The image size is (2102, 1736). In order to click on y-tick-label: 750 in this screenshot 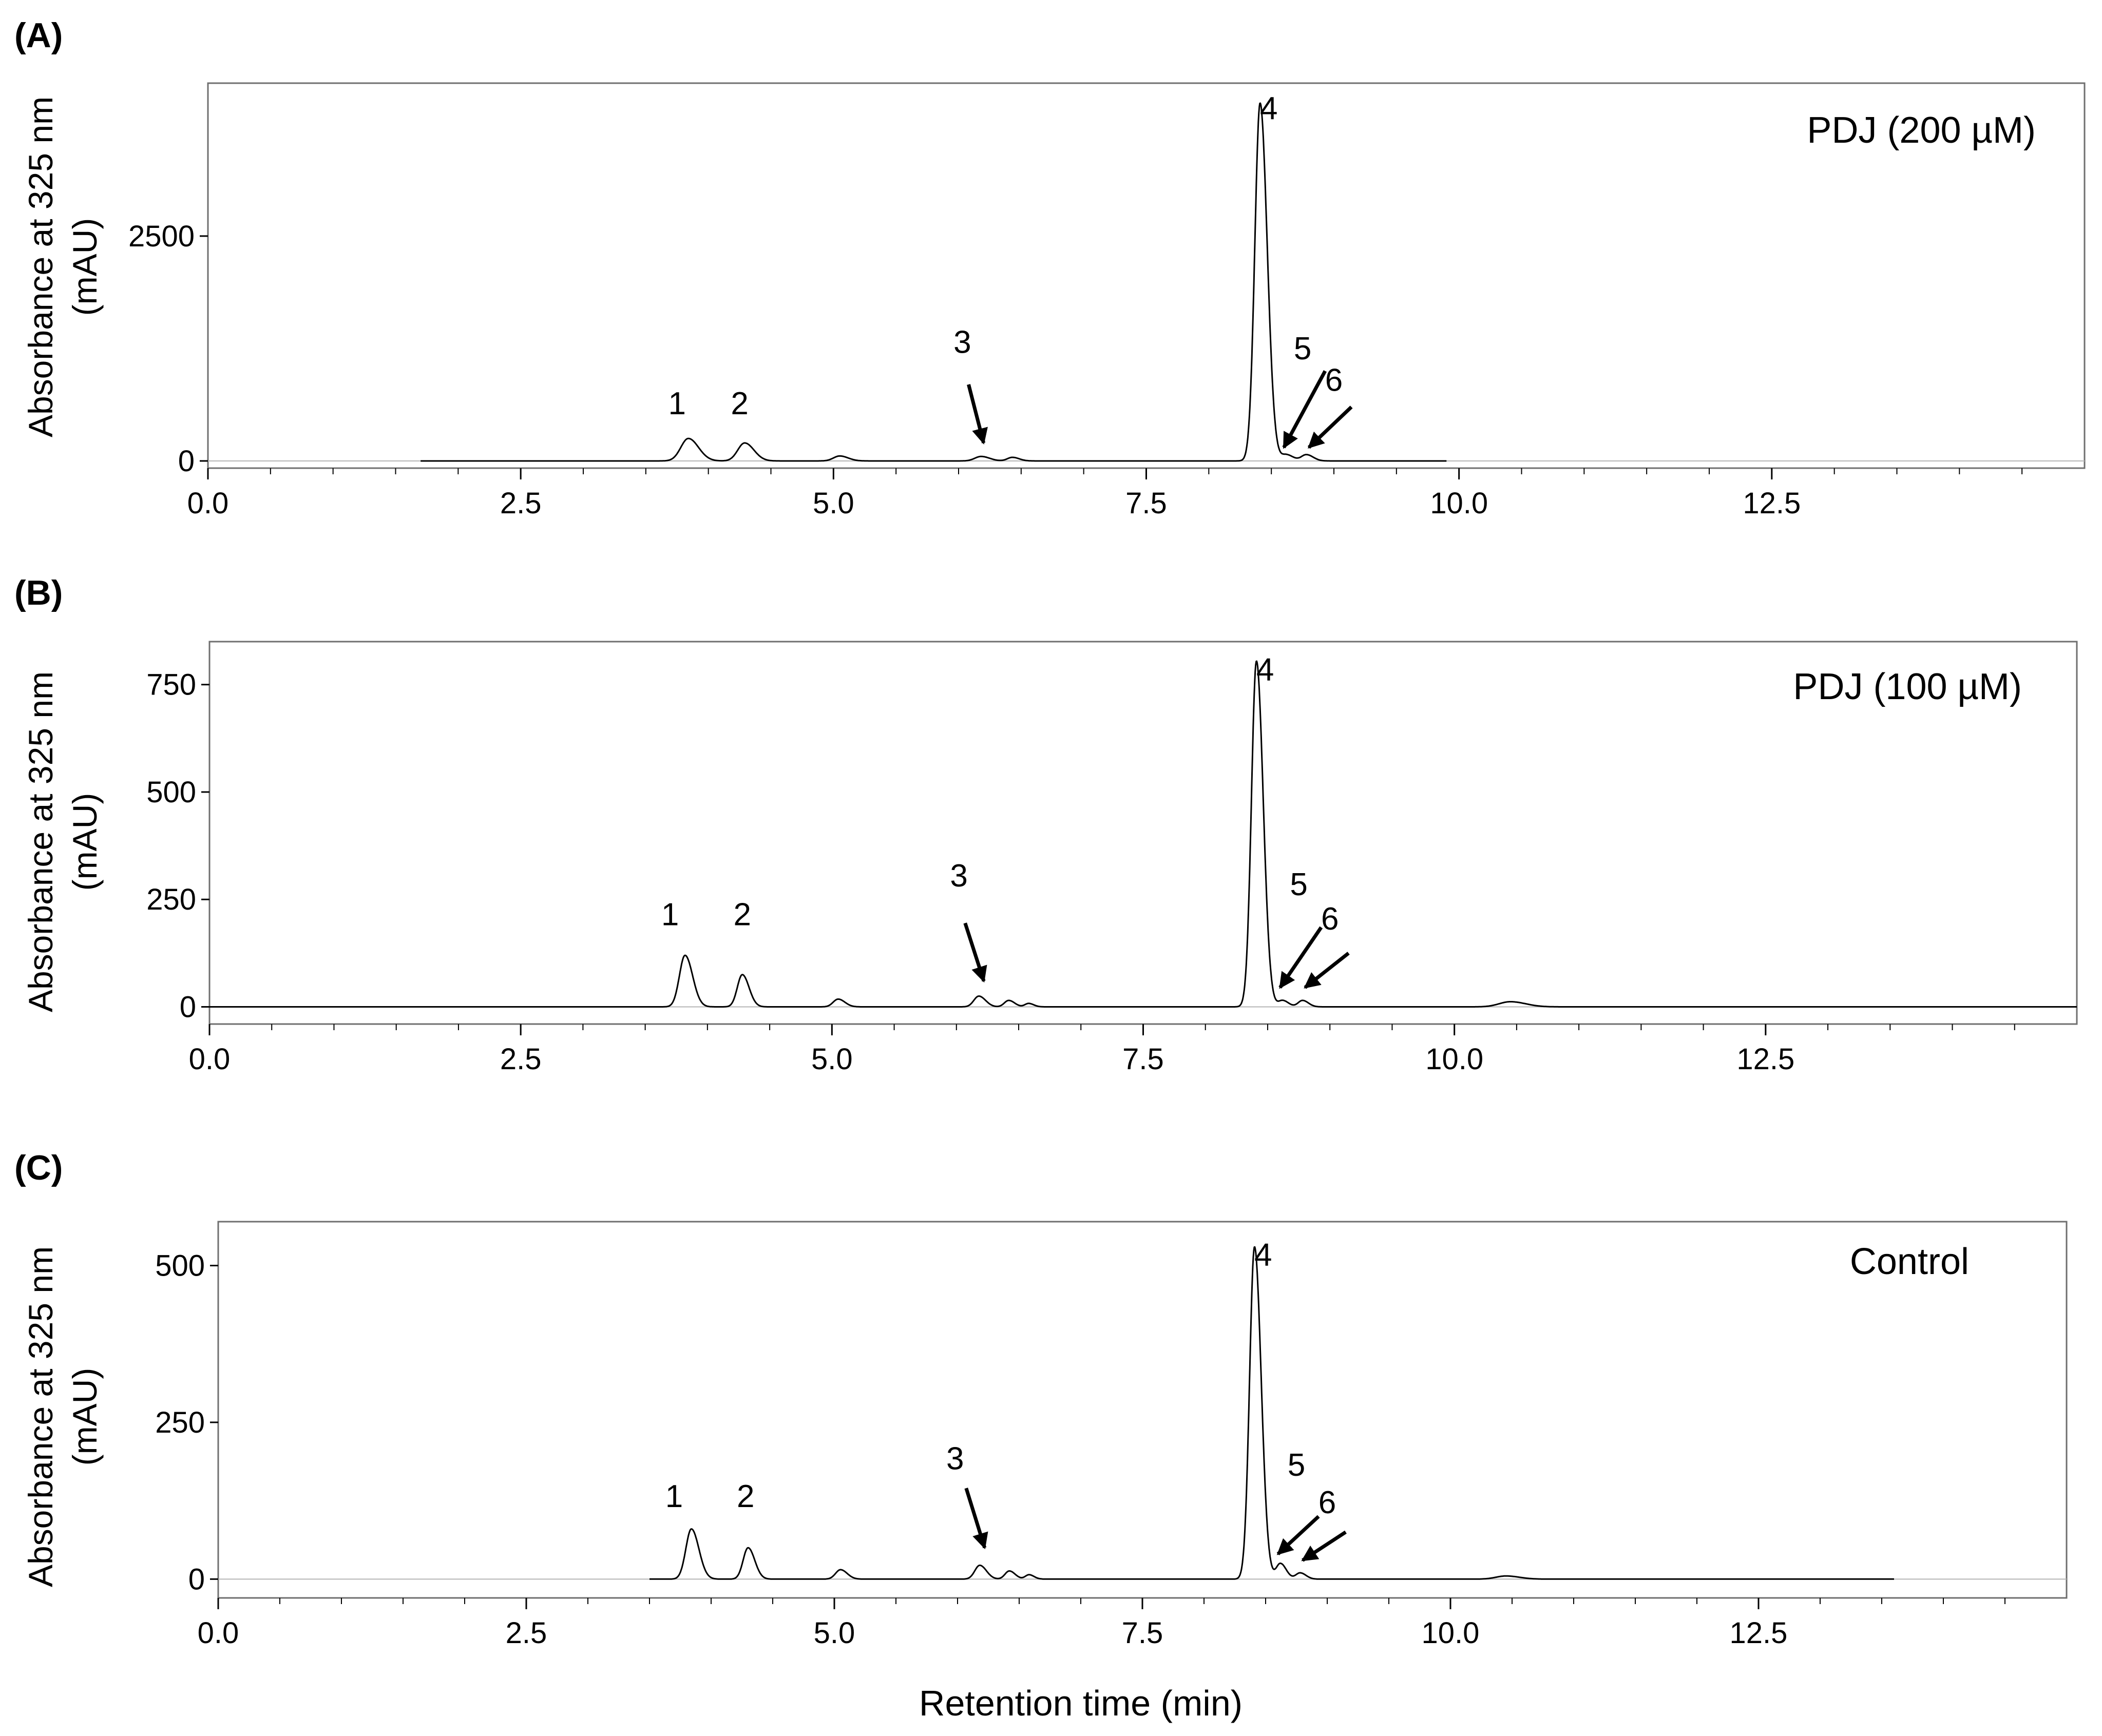, I will do `click(171, 685)`.